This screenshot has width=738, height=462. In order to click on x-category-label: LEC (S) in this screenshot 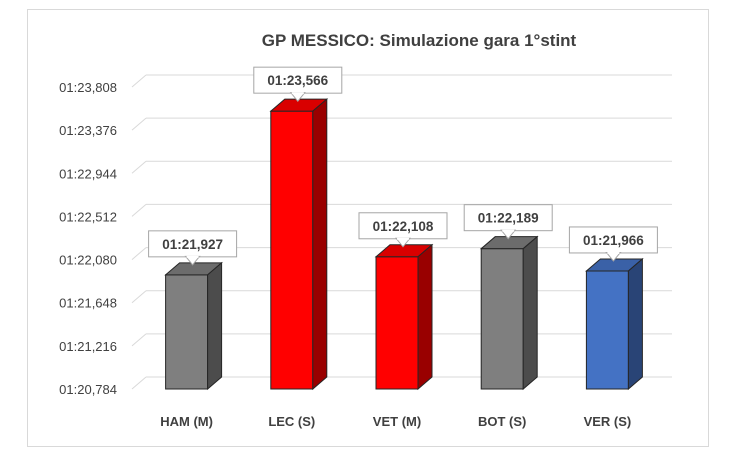, I will do `click(291, 421)`.